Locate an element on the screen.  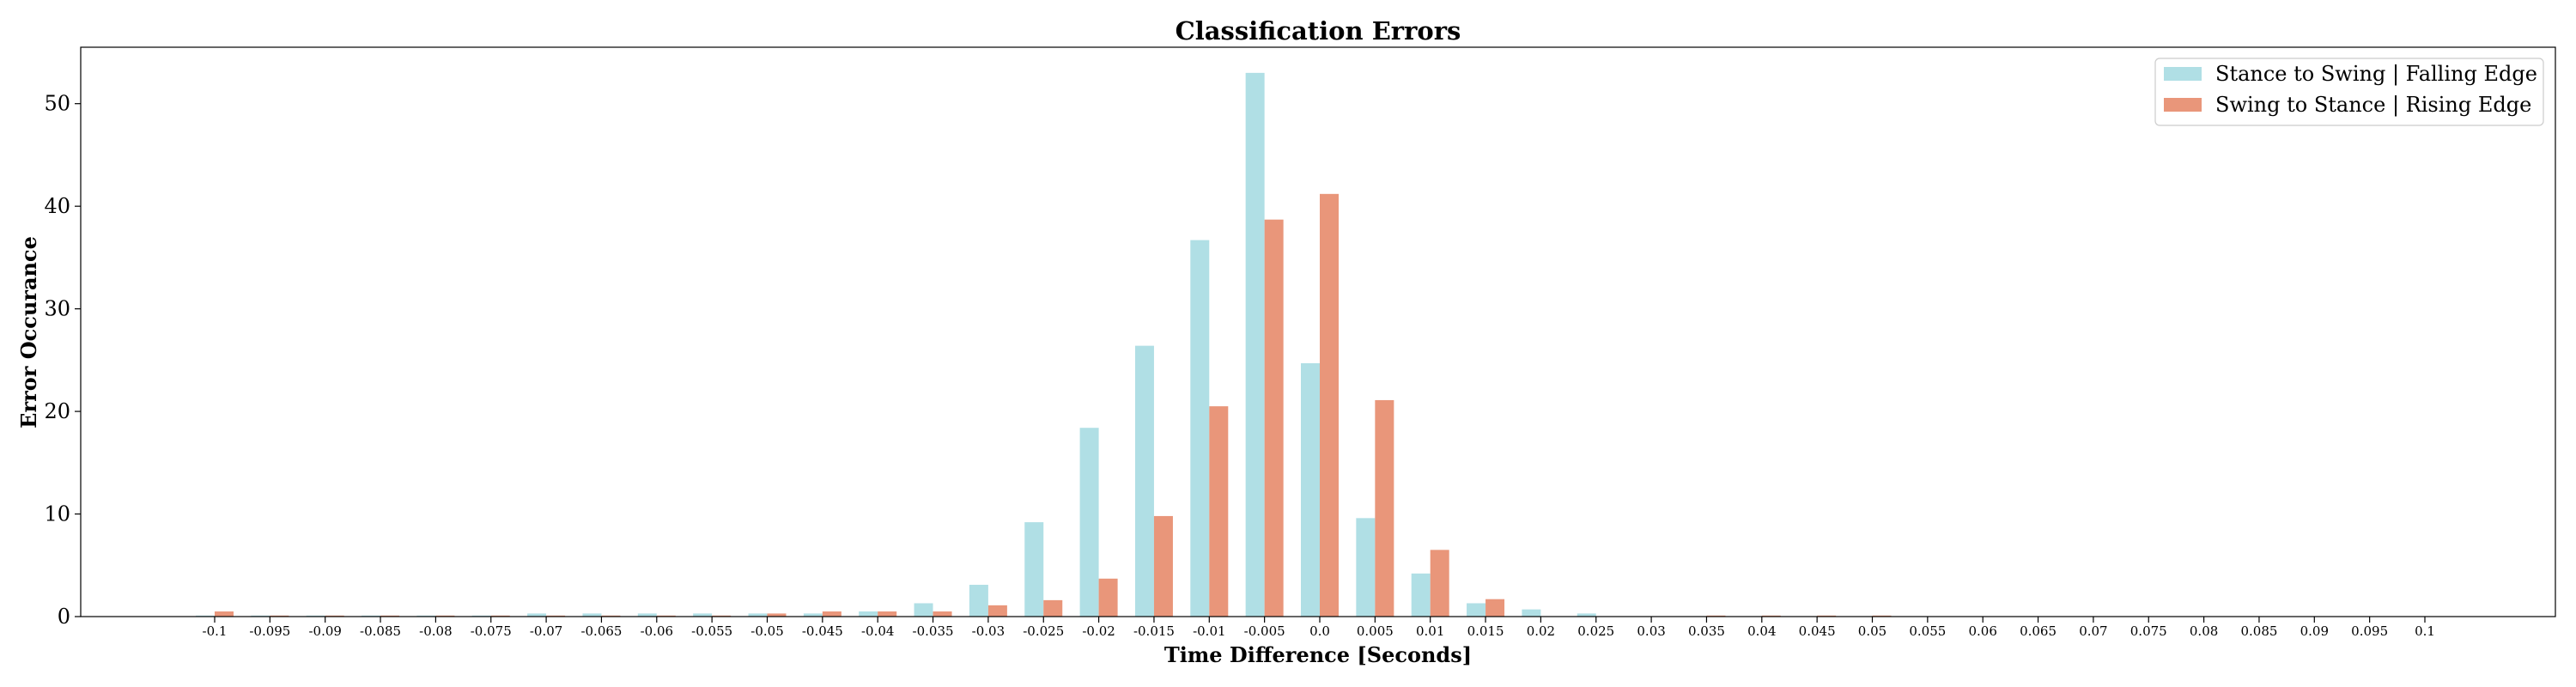
x-tick-label: -0.08 is located at coordinates (435, 631).